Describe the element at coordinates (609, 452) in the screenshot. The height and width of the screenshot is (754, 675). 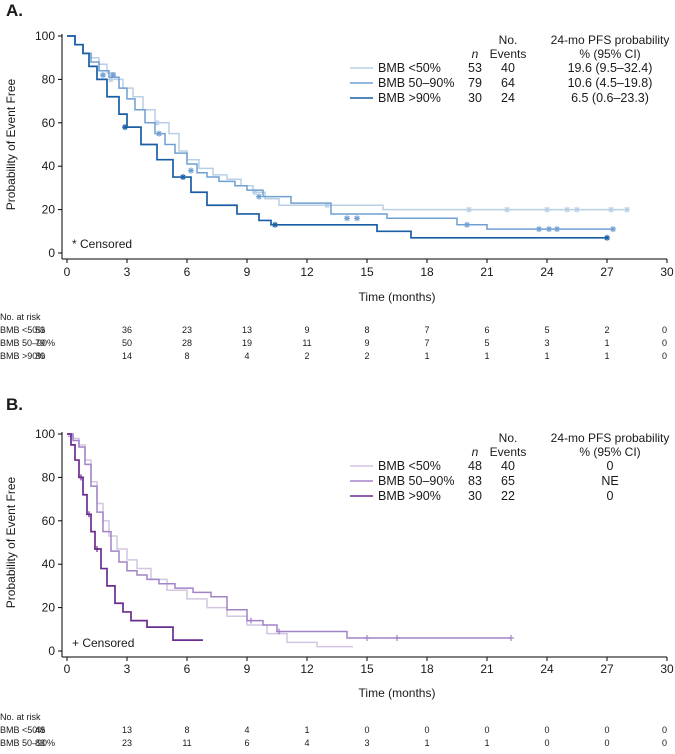
I see `legend-pfs-header: % (95% CI)` at that location.